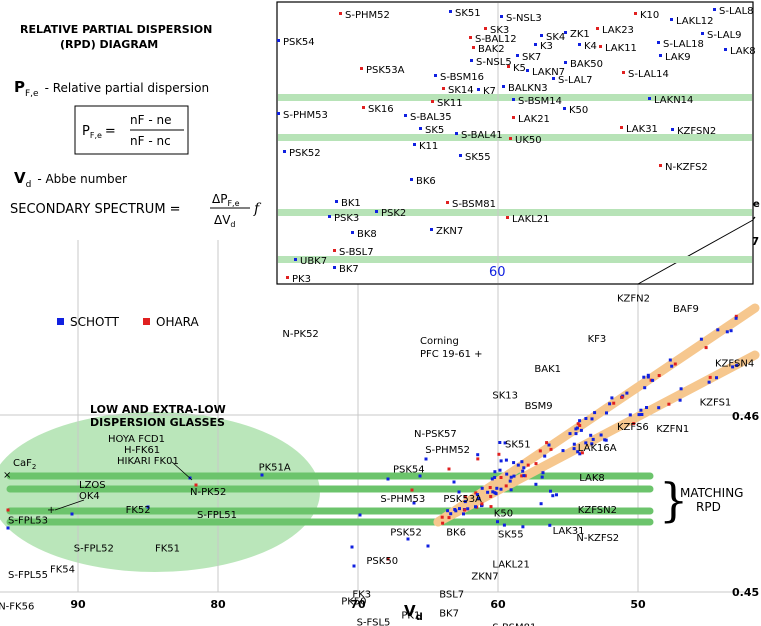  Describe the element at coordinates (17, 607) in the screenshot. I see `point-label: N-FK56` at that location.